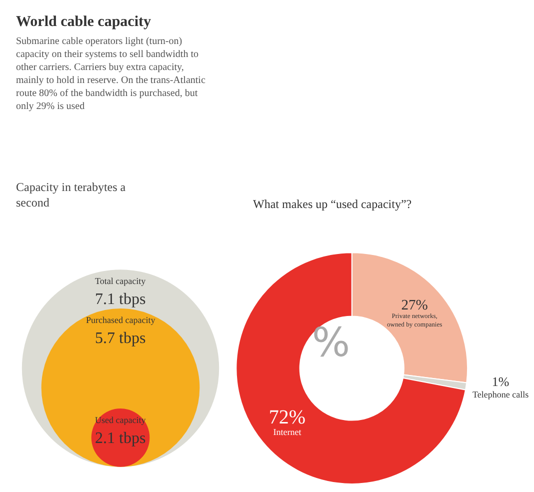 This screenshot has width=534, height=492. What do you see at coordinates (120, 438) in the screenshot?
I see `data-label: 2.1 tbps` at bounding box center [120, 438].